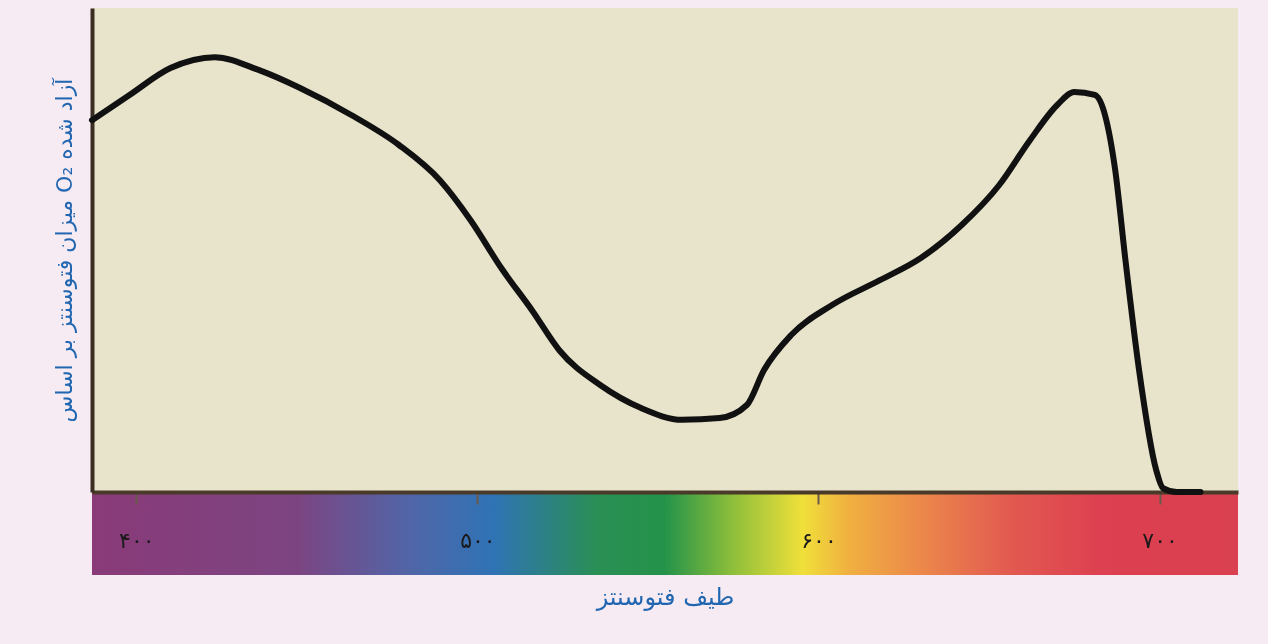 The height and width of the screenshot is (644, 1268). I want to click on x-tick-label: ۵۰۰, so click(478, 540).